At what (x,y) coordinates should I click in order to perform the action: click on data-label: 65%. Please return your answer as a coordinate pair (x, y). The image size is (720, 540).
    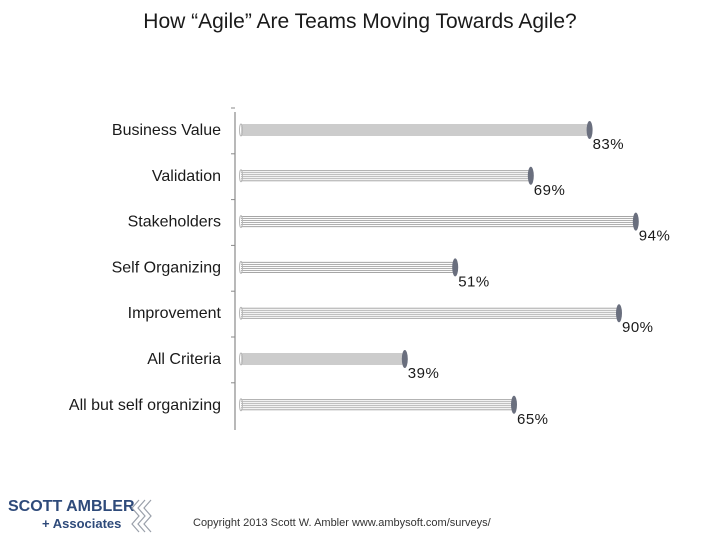
    Looking at the image, I should click on (533, 419).